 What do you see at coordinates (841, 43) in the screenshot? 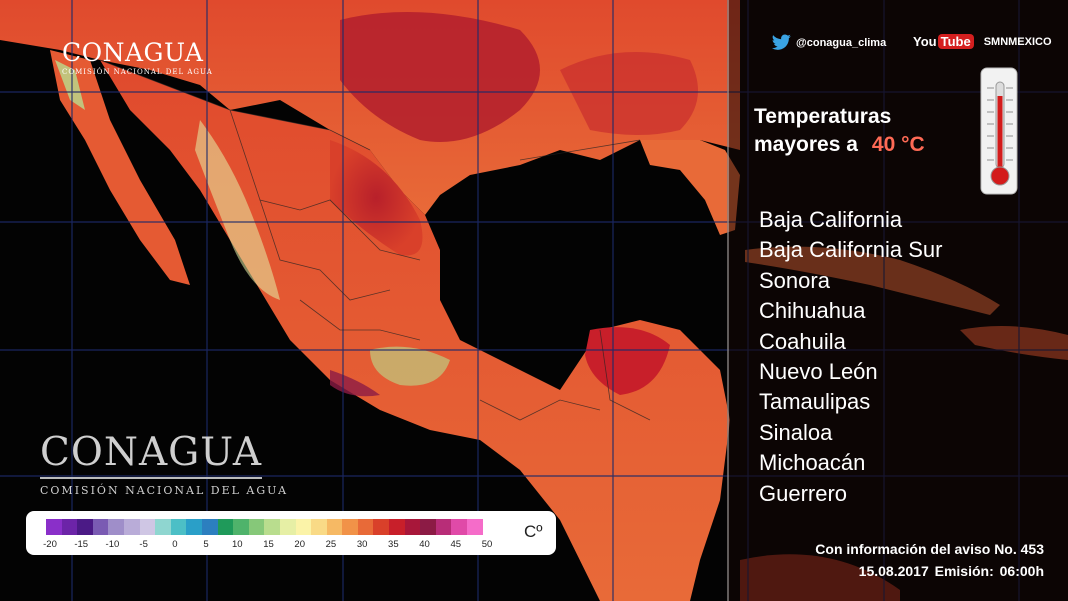
I see `twitter-handle: @conagua_clima` at bounding box center [841, 43].